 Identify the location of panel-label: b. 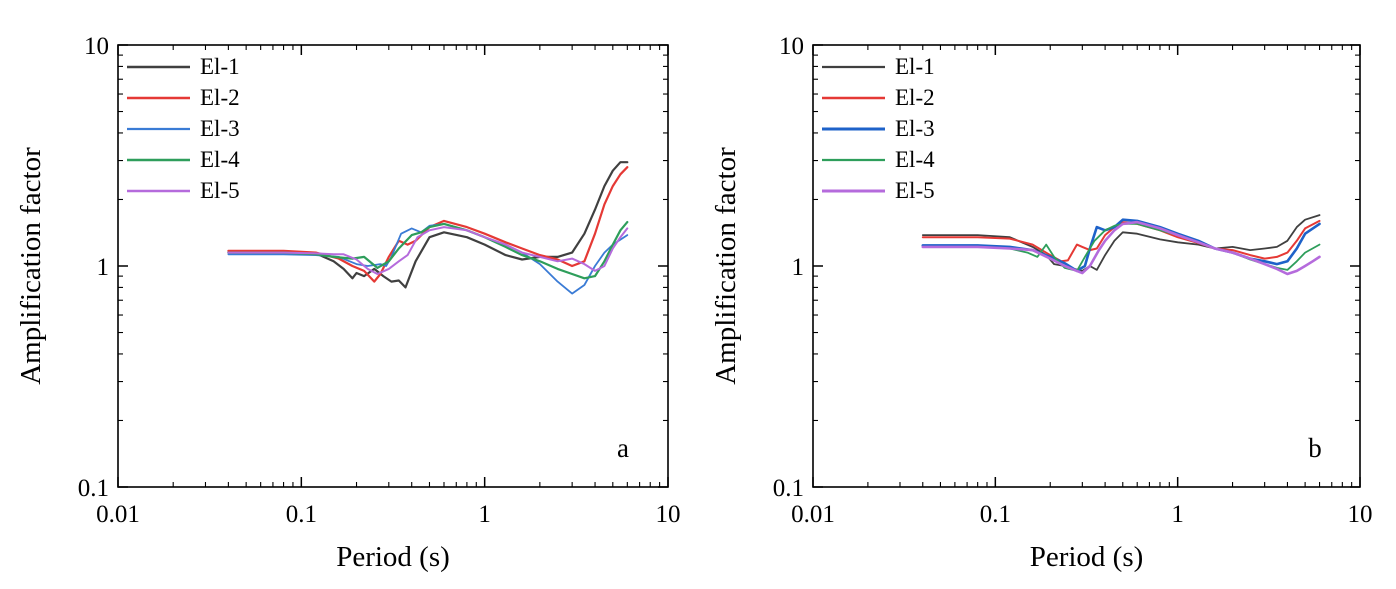
(1315, 448).